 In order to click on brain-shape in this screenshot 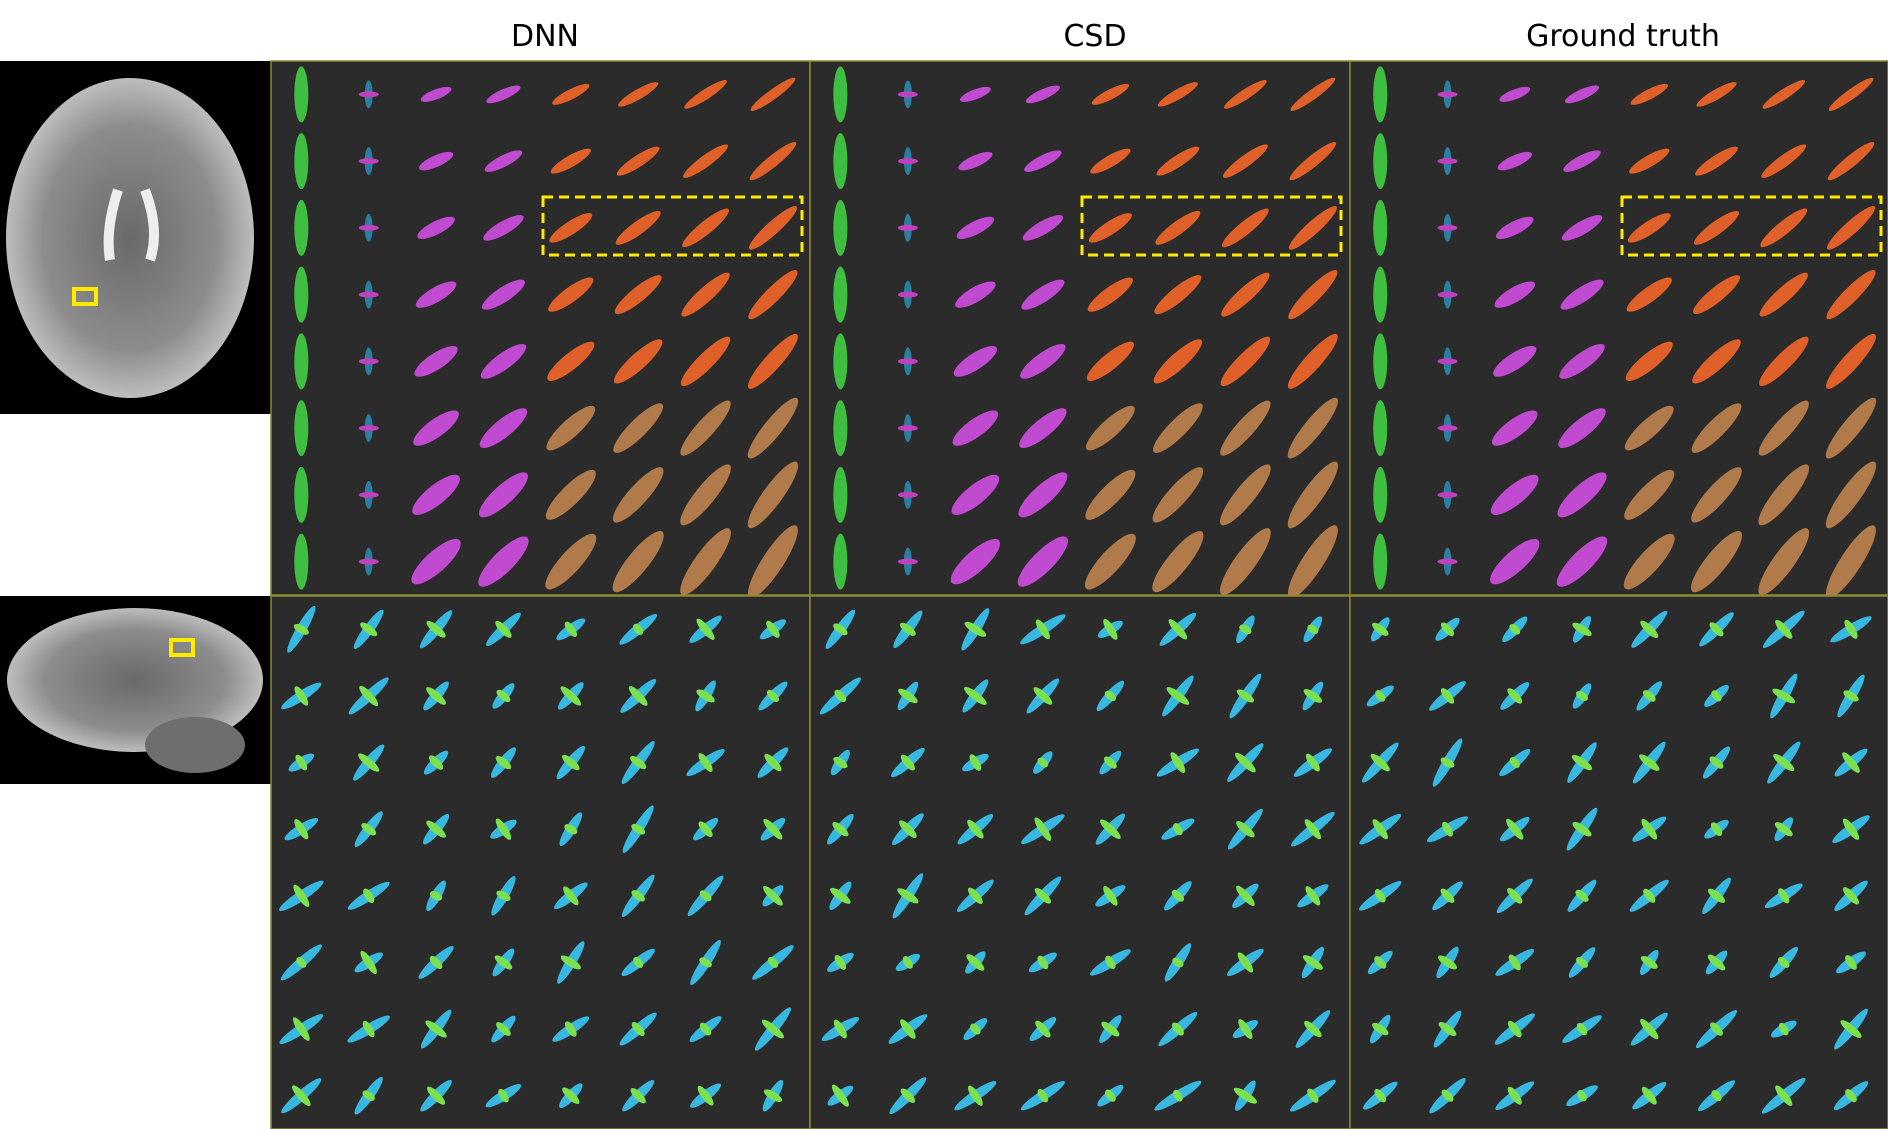, I will do `click(135, 680)`.